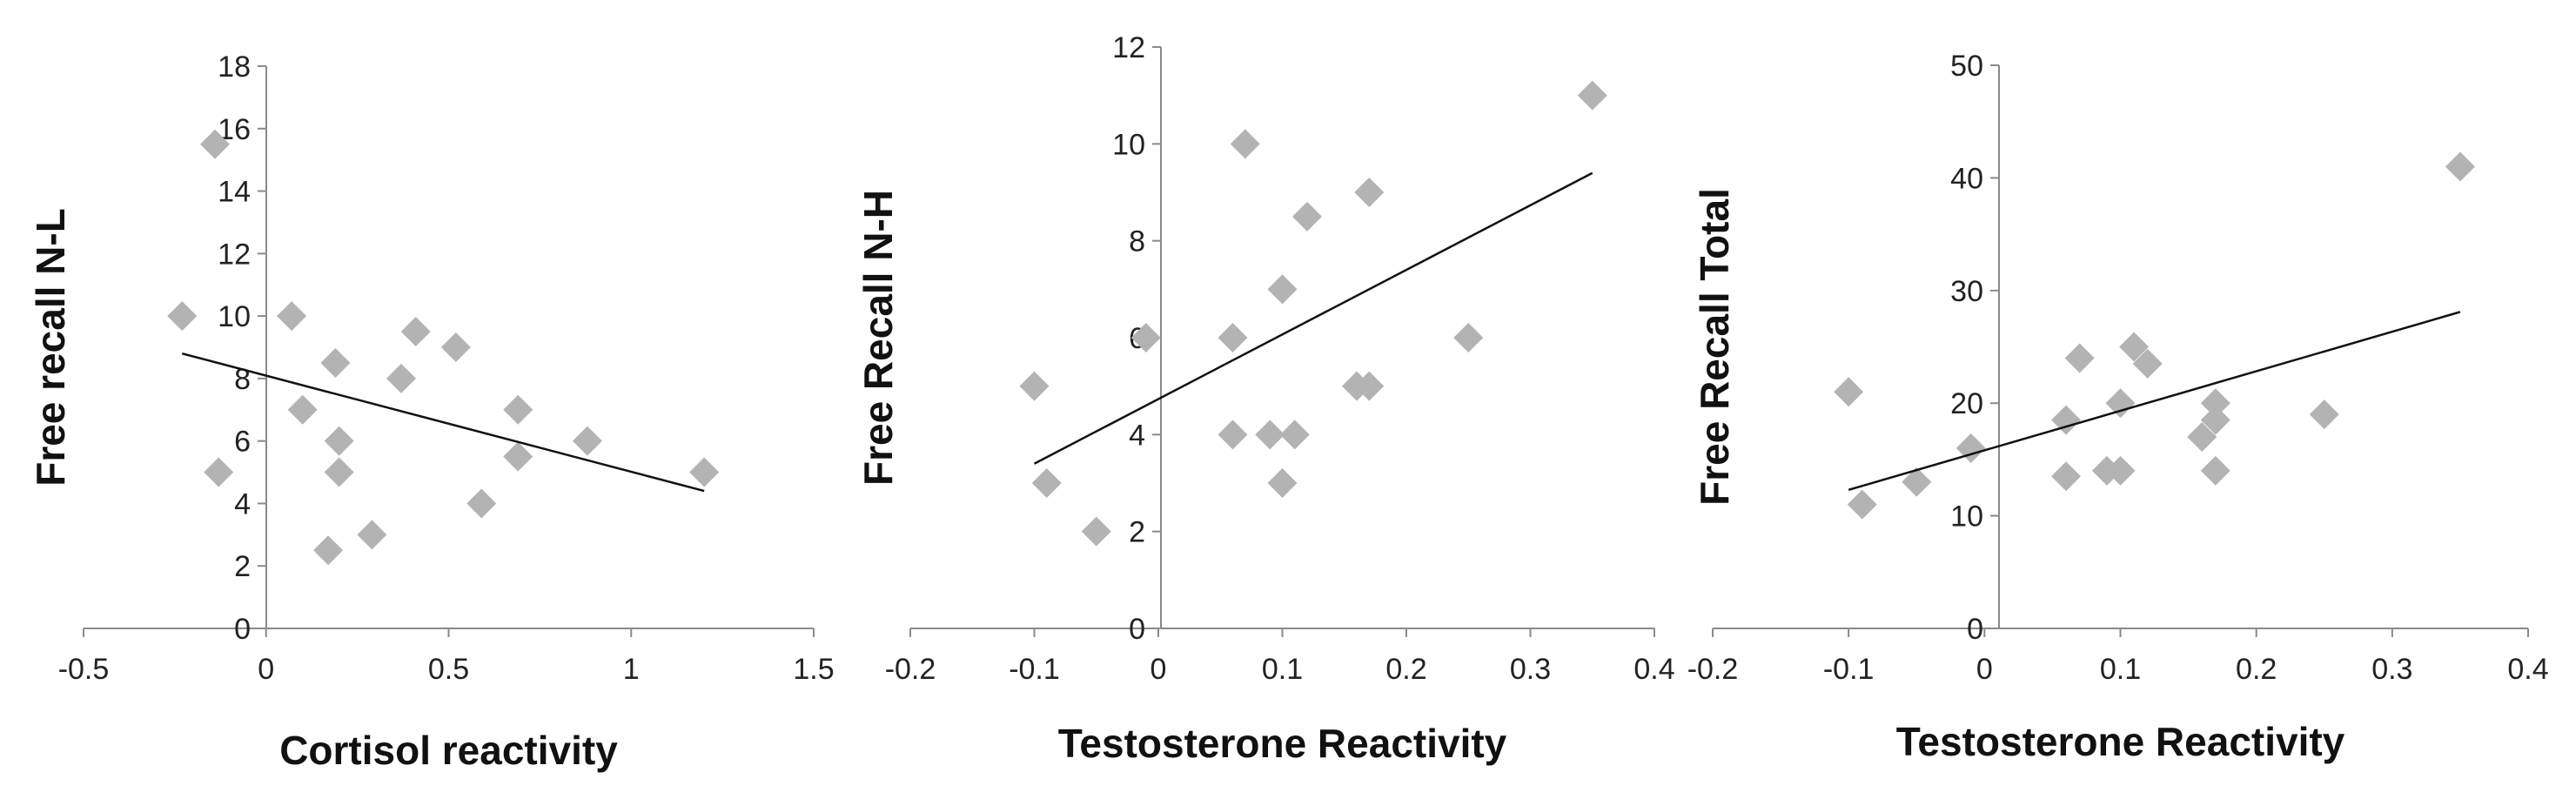  What do you see at coordinates (2120, 741) in the screenshot?
I see `chart-3-x-axis-title: Testosterone Reactivity` at bounding box center [2120, 741].